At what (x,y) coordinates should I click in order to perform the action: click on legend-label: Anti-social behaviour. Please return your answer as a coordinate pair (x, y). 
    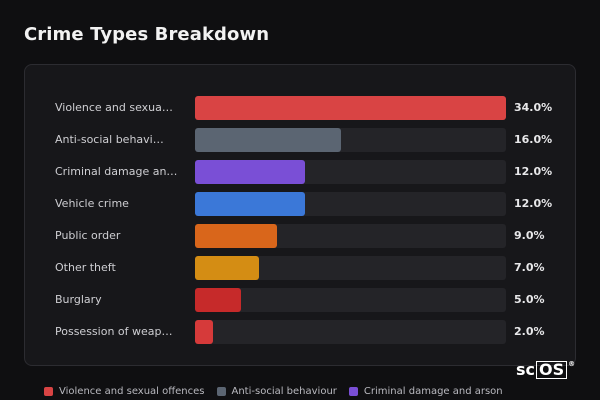
    Looking at the image, I should click on (284, 391).